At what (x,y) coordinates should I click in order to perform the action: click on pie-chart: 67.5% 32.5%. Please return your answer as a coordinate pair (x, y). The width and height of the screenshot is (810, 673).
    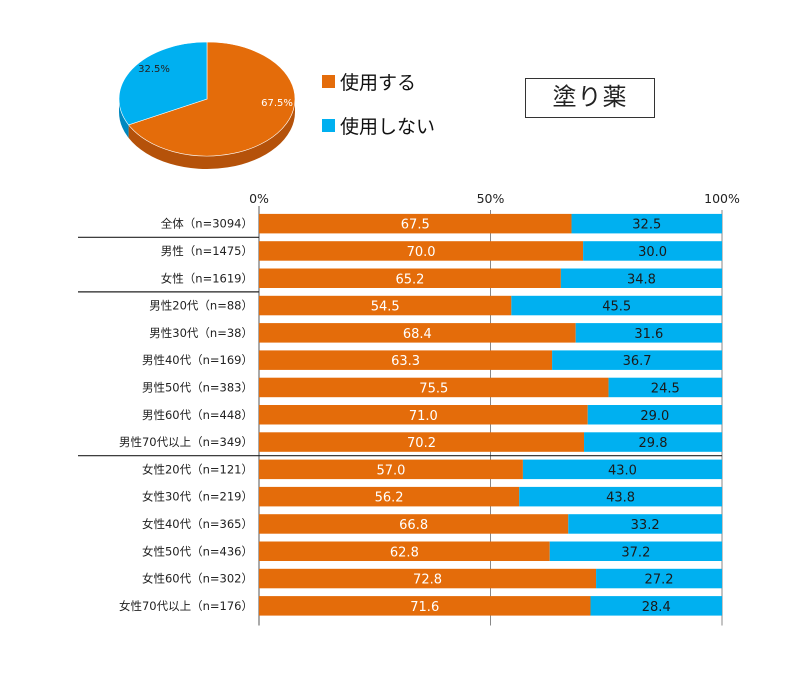
    Looking at the image, I should click on (207, 105).